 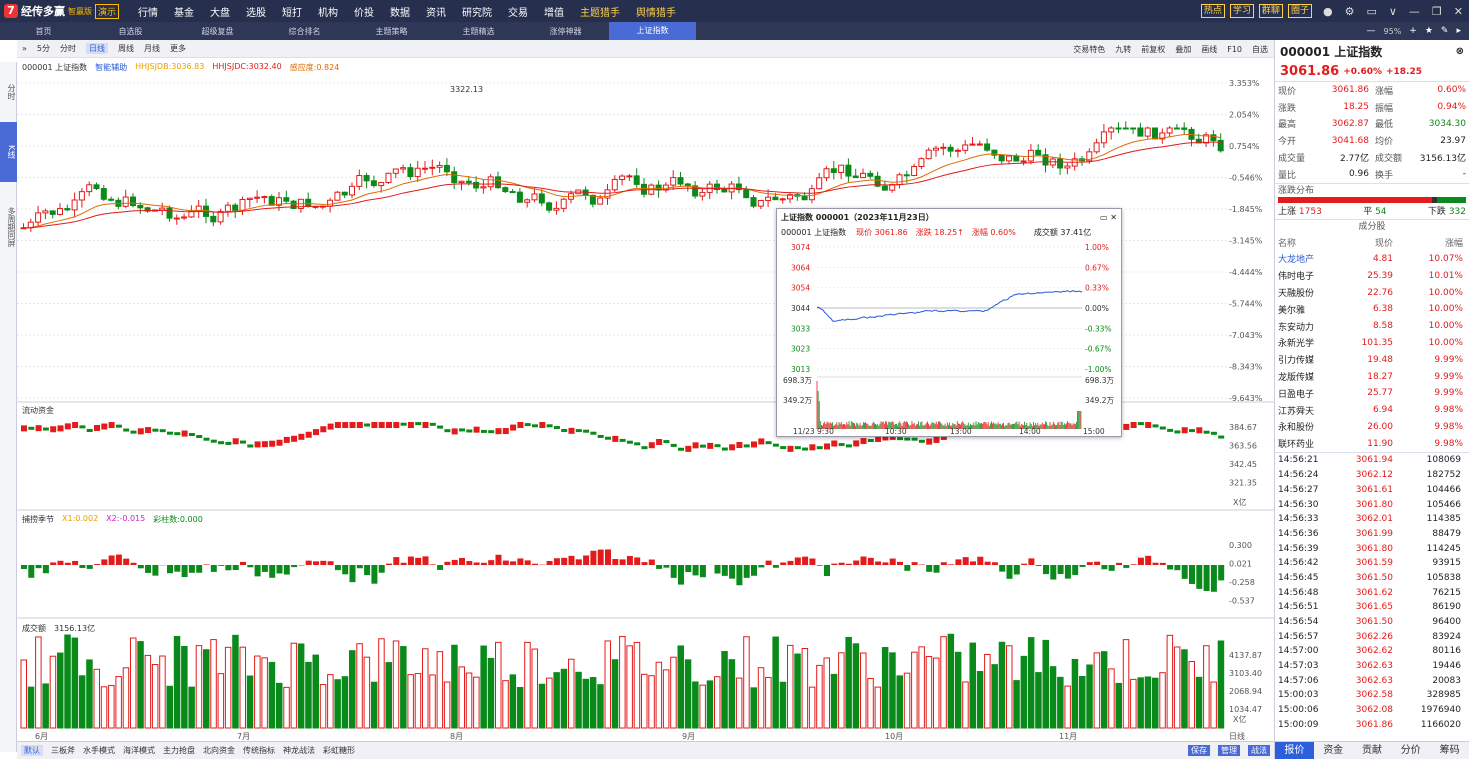 I want to click on quote-tab-2: 贡献, so click(x=1372, y=750).